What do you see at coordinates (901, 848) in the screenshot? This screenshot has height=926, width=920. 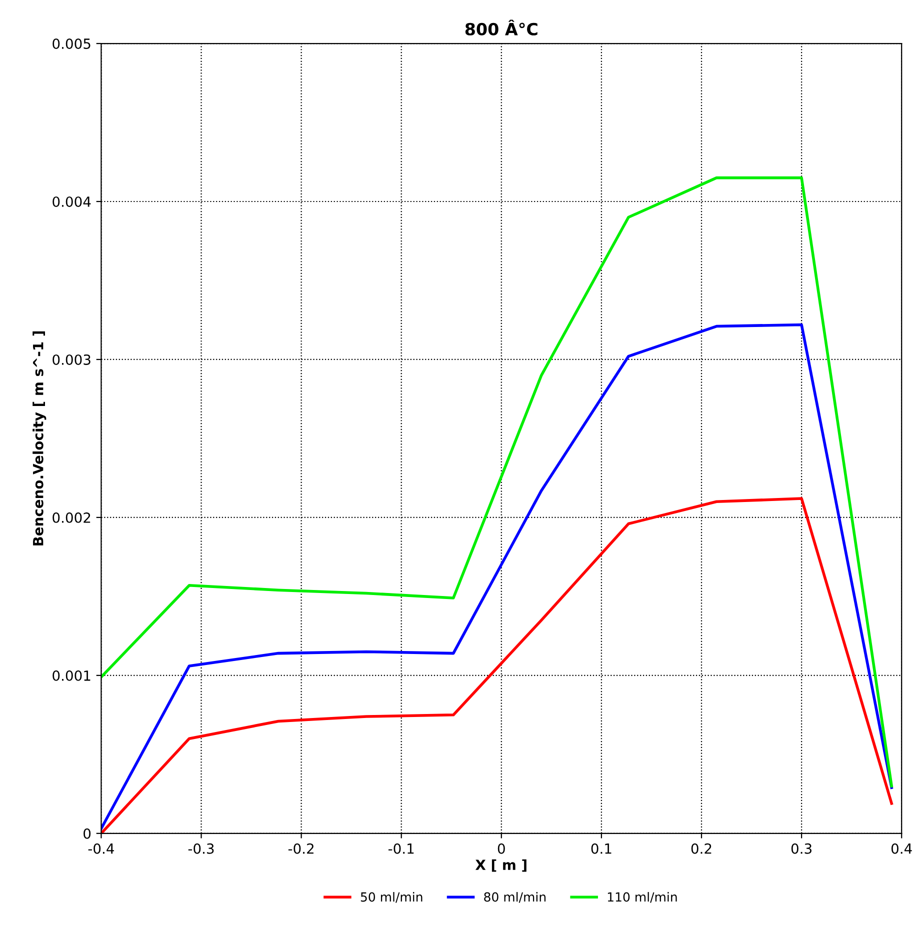 I see `x-tick-label: 0.4` at bounding box center [901, 848].